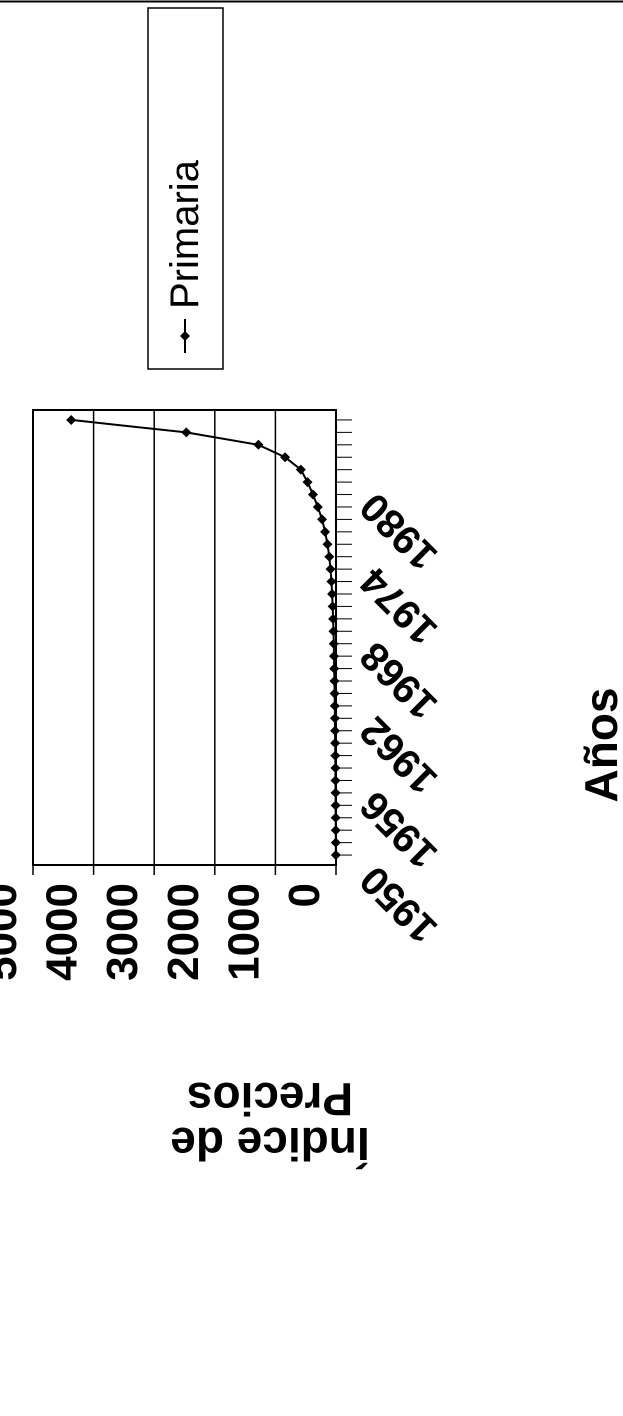 This screenshot has width=623, height=1416. I want to click on y-axis-title: Índice de Precios, so click(269, 1121).